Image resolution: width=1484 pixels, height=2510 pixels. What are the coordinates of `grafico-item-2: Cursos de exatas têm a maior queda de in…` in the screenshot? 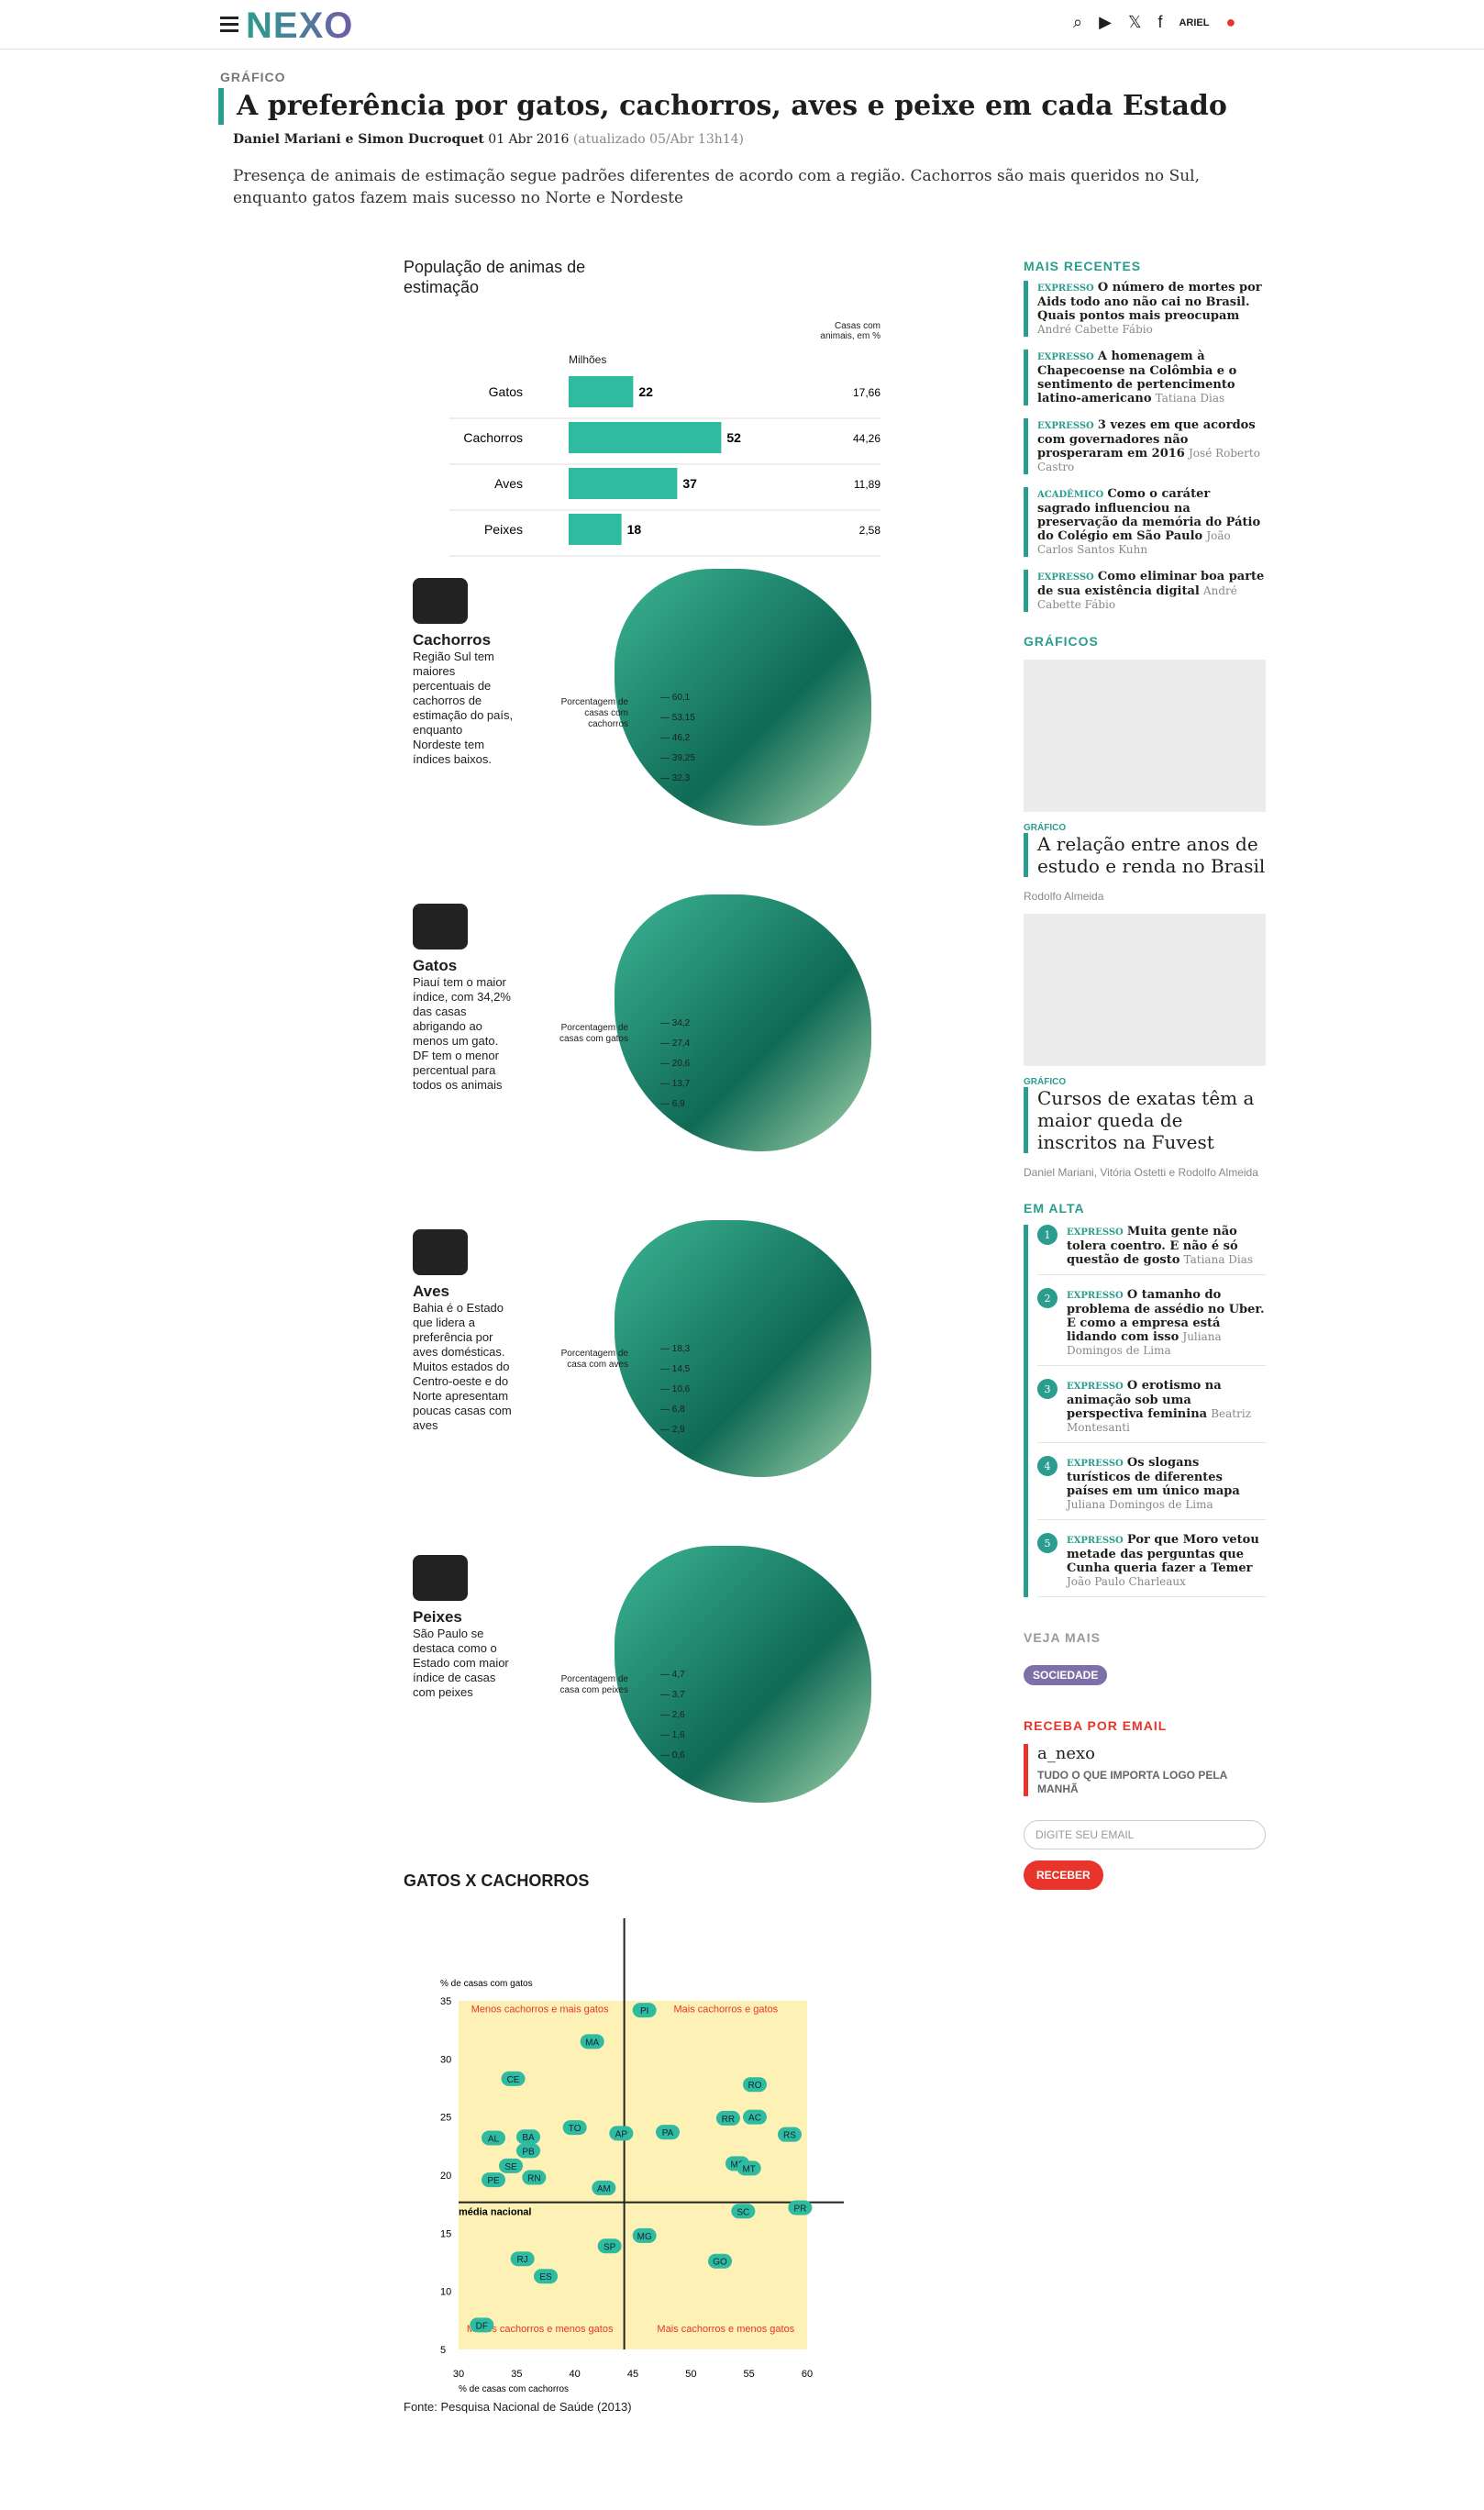 It's located at (1145, 1120).